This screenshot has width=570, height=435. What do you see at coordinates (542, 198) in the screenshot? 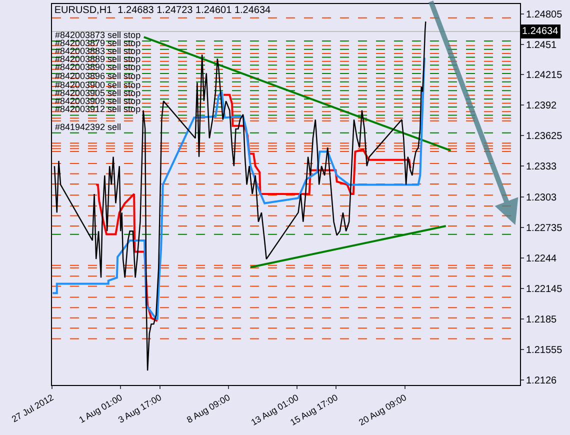
I see `y-tick-label: 1.2303` at bounding box center [542, 198].